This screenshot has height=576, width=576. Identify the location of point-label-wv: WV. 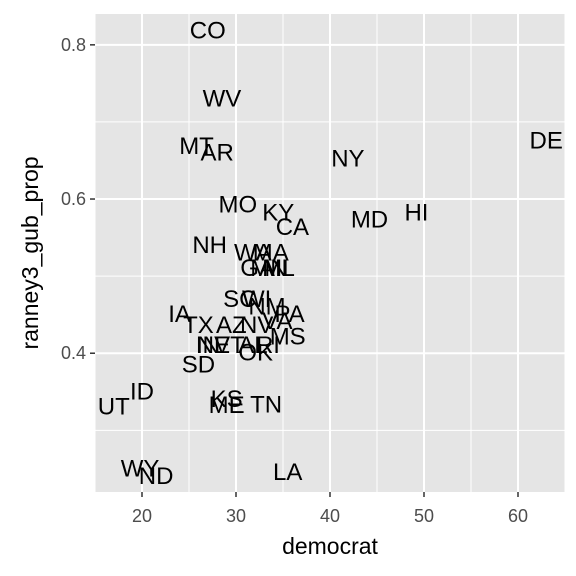
(222, 98).